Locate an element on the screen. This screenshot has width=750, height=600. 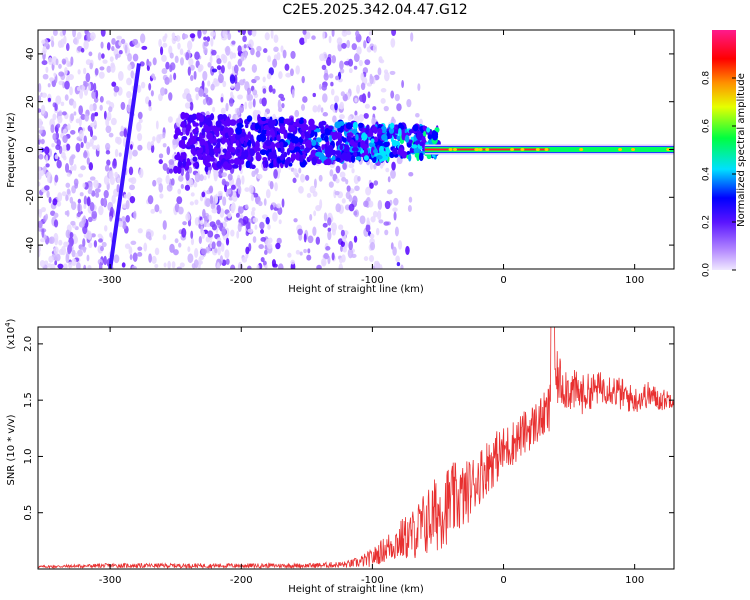
spectrogram-y-tick-label: 0 is located at coordinates (30, 149).